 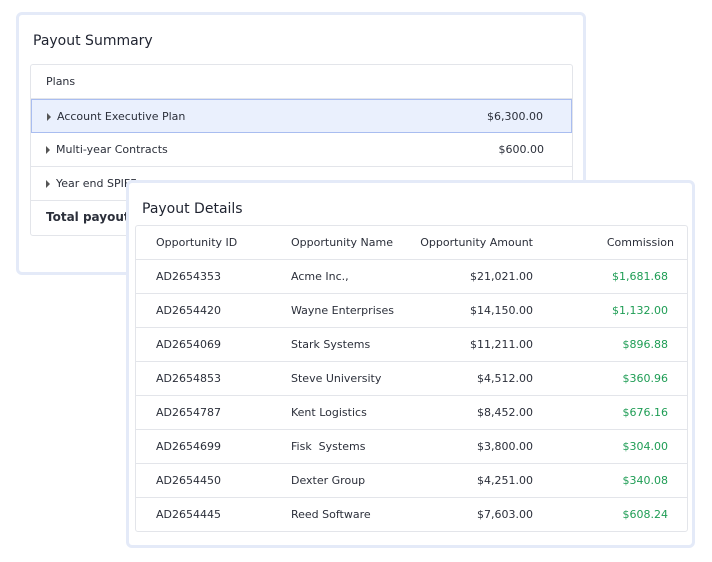 I want to click on column-header: Opportunity Amount, so click(x=476, y=242).